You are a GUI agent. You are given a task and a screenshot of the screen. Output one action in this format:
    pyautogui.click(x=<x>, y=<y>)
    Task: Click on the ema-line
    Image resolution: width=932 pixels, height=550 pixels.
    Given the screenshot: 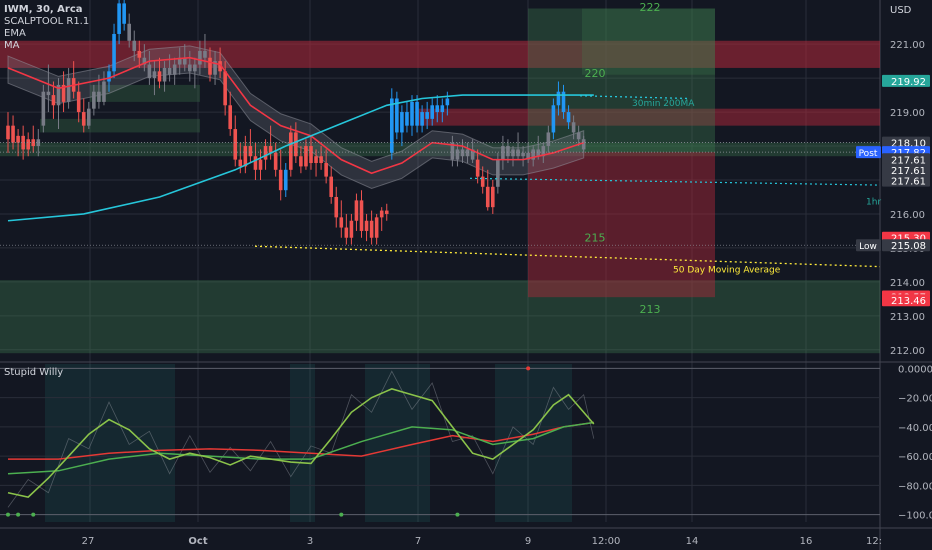 What is the action you would take?
    pyautogui.click(x=295, y=115)
    